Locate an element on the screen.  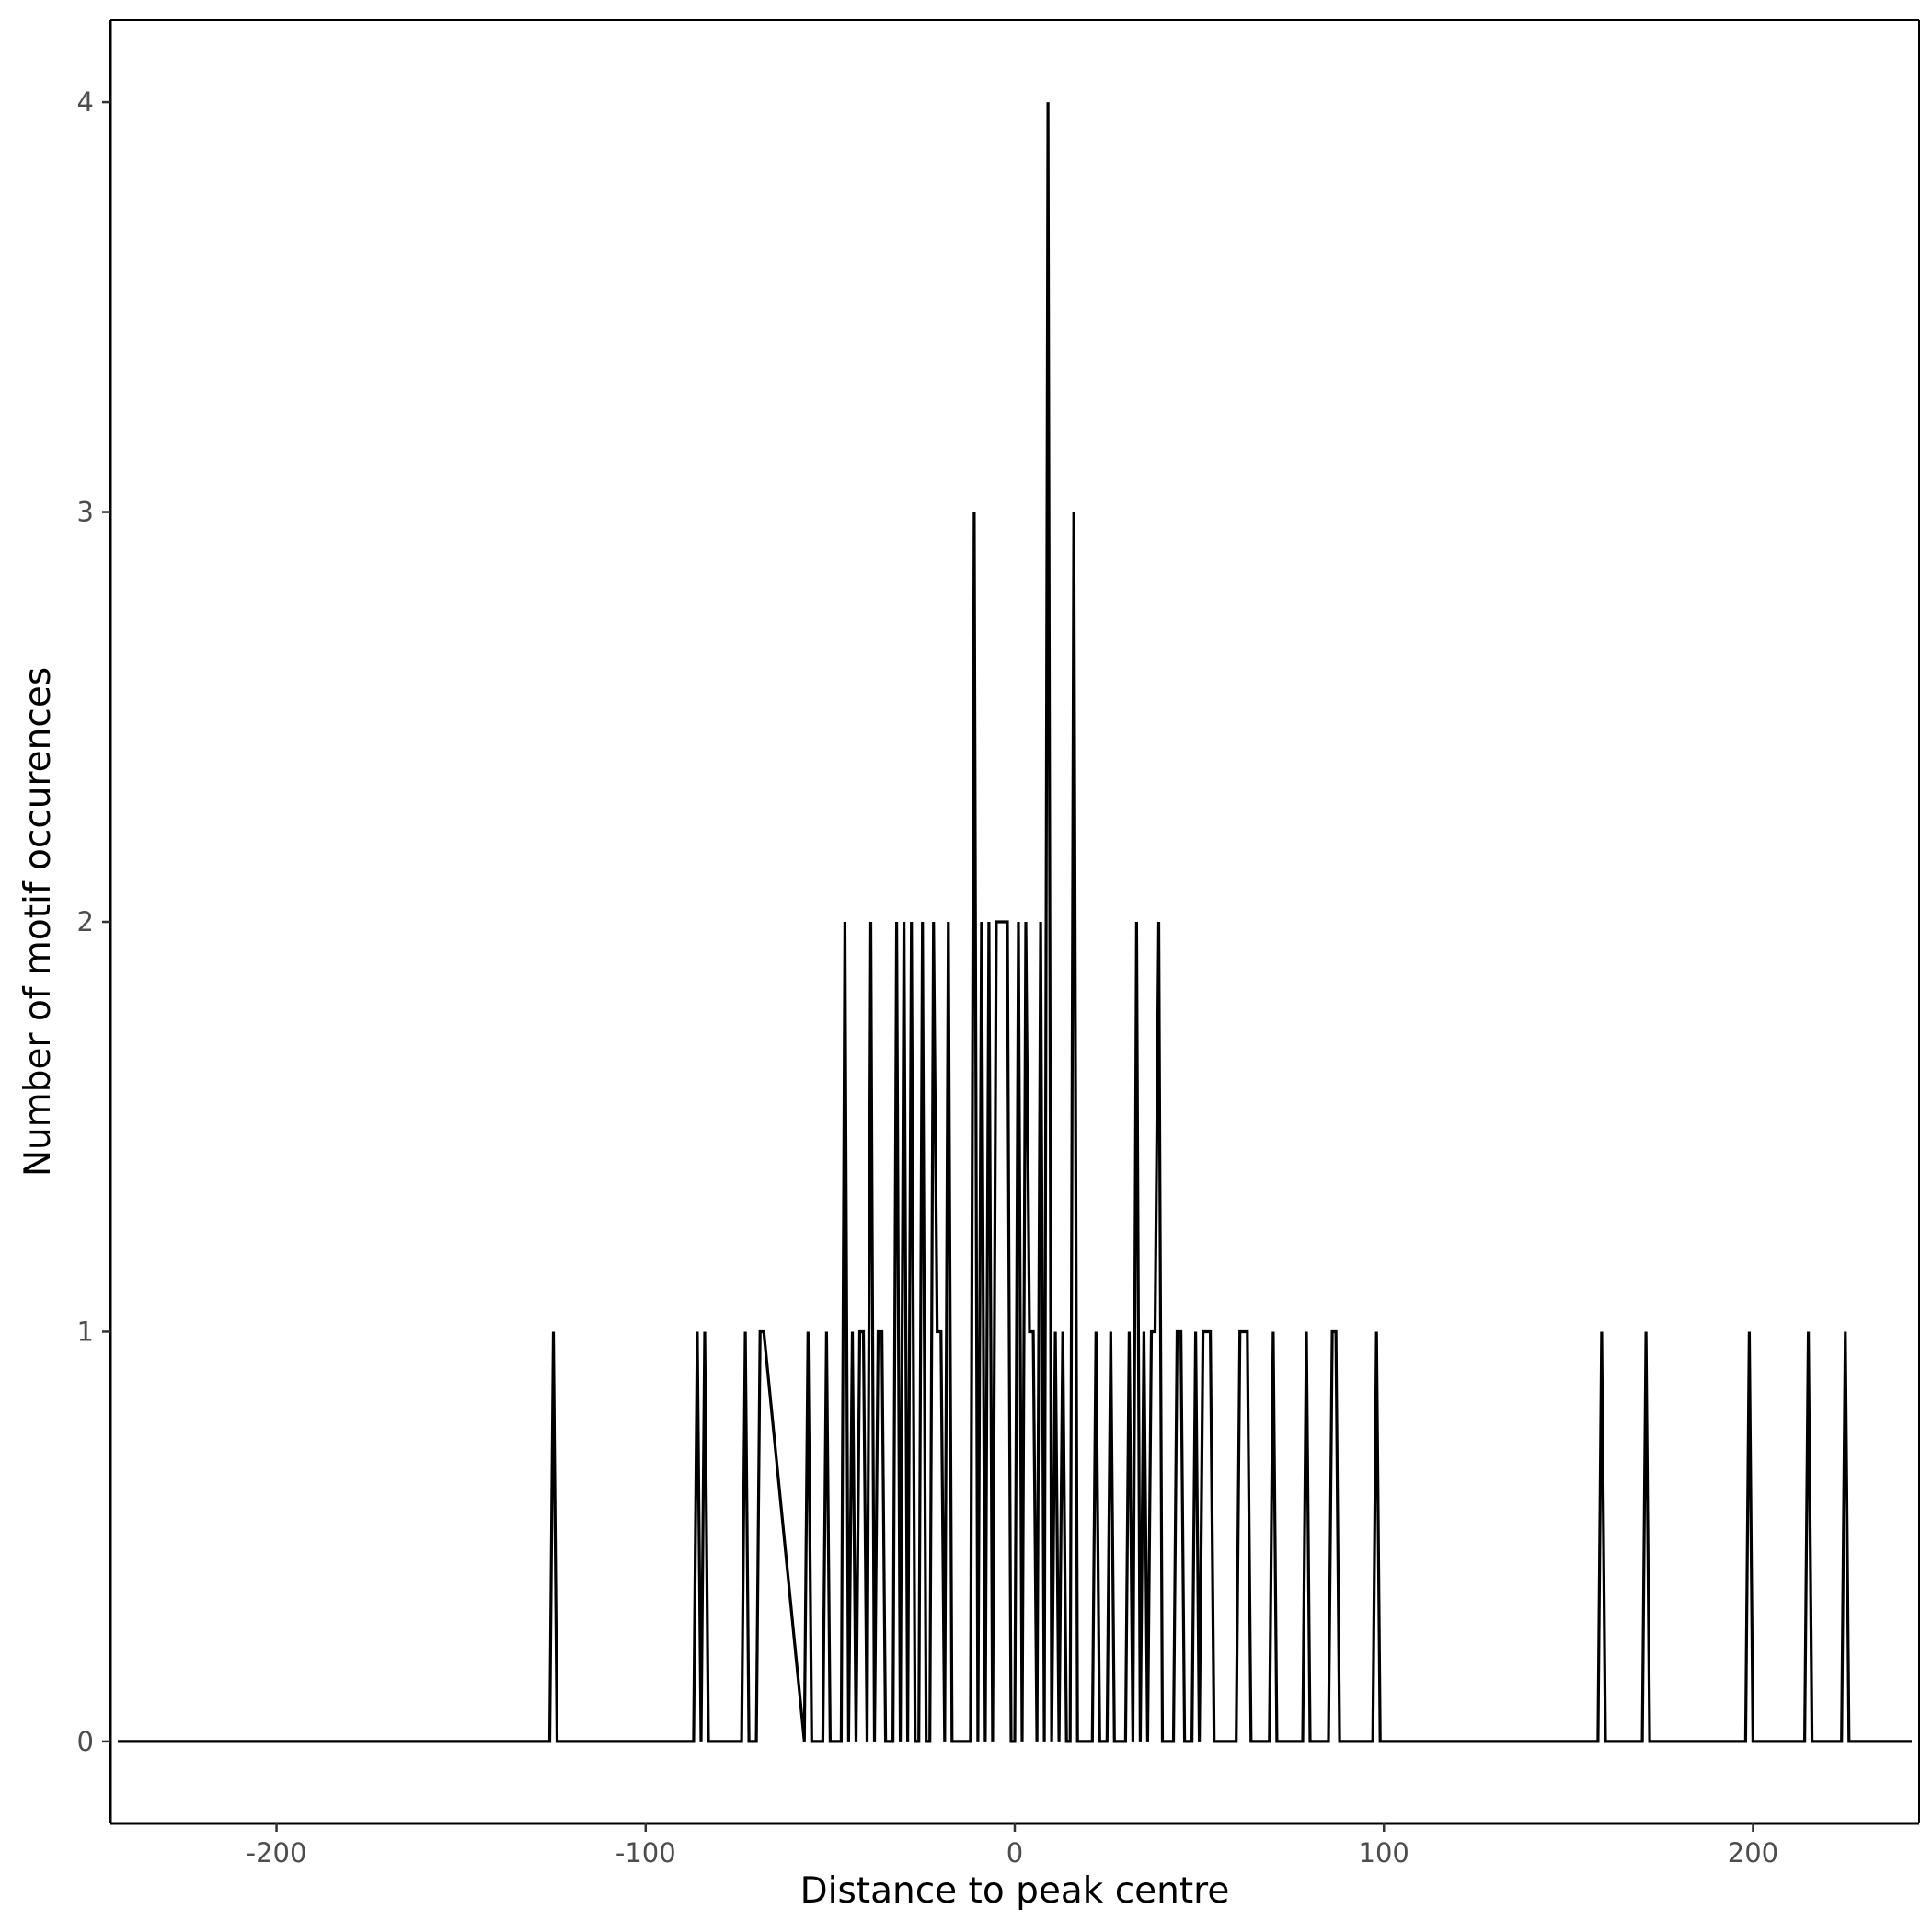
x-tick-label: 0 is located at coordinates (1014, 1853).